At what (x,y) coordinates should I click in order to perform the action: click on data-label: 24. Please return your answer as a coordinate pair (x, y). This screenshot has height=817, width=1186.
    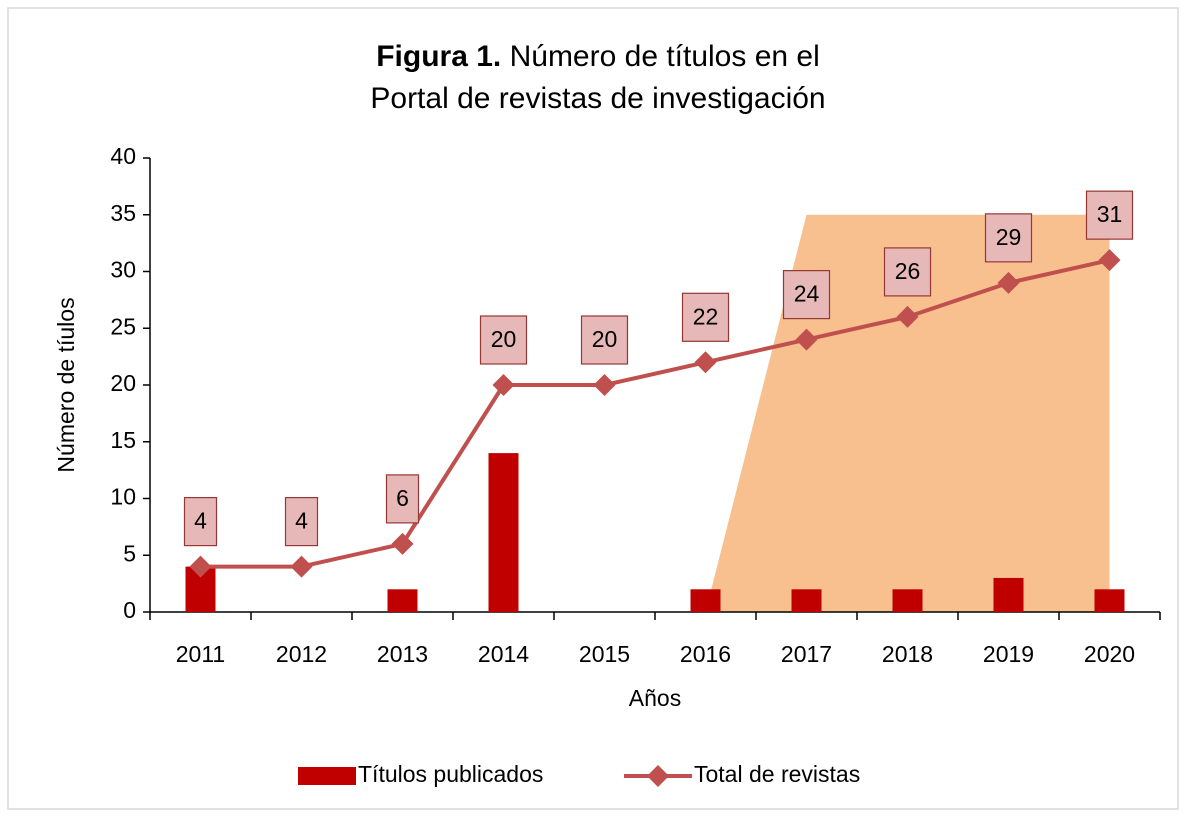
    Looking at the image, I should click on (807, 294).